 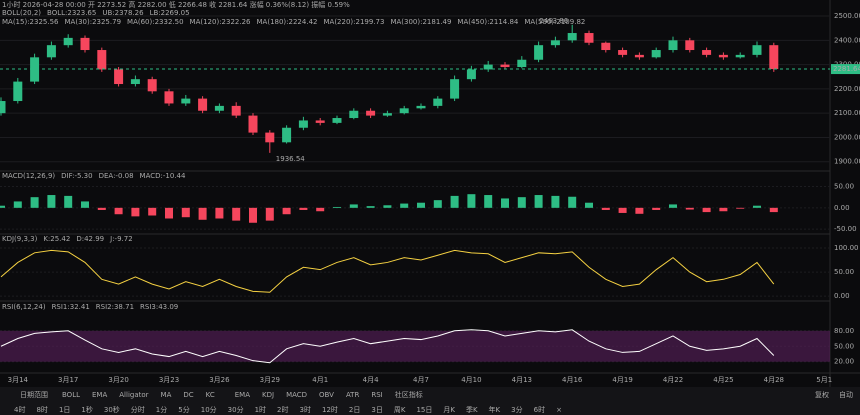 I want to click on interval-button: ×, so click(x=559, y=410).